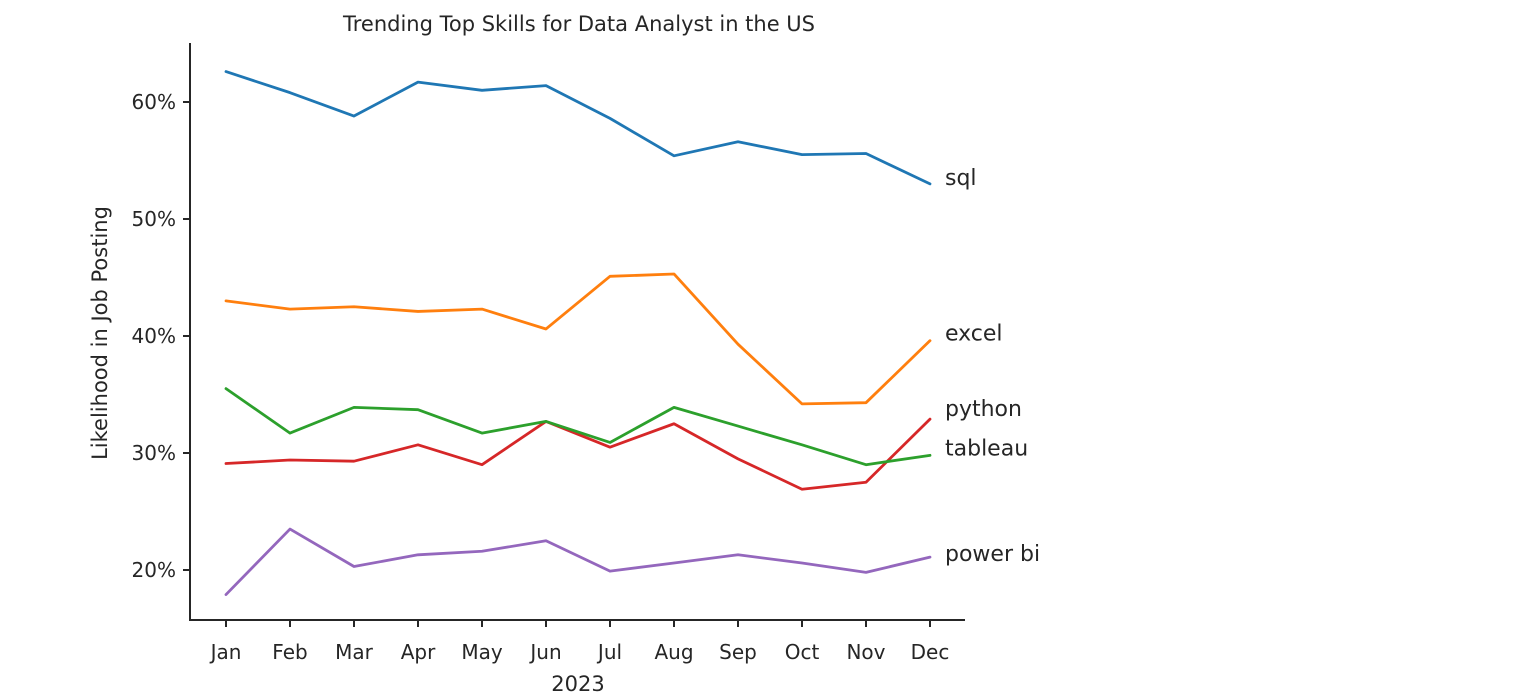 The image size is (1535, 699). What do you see at coordinates (154, 219) in the screenshot?
I see `y-tick-label: 50%` at bounding box center [154, 219].